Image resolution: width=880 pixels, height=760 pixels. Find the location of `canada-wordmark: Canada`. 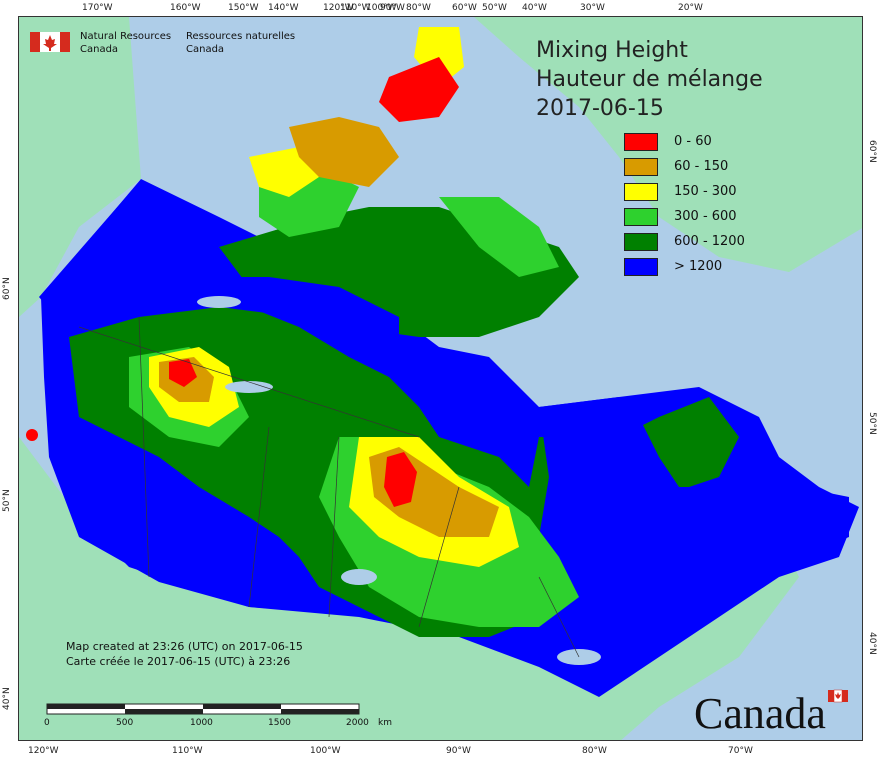

canada-wordmark: Canada is located at coordinates (774, 711).